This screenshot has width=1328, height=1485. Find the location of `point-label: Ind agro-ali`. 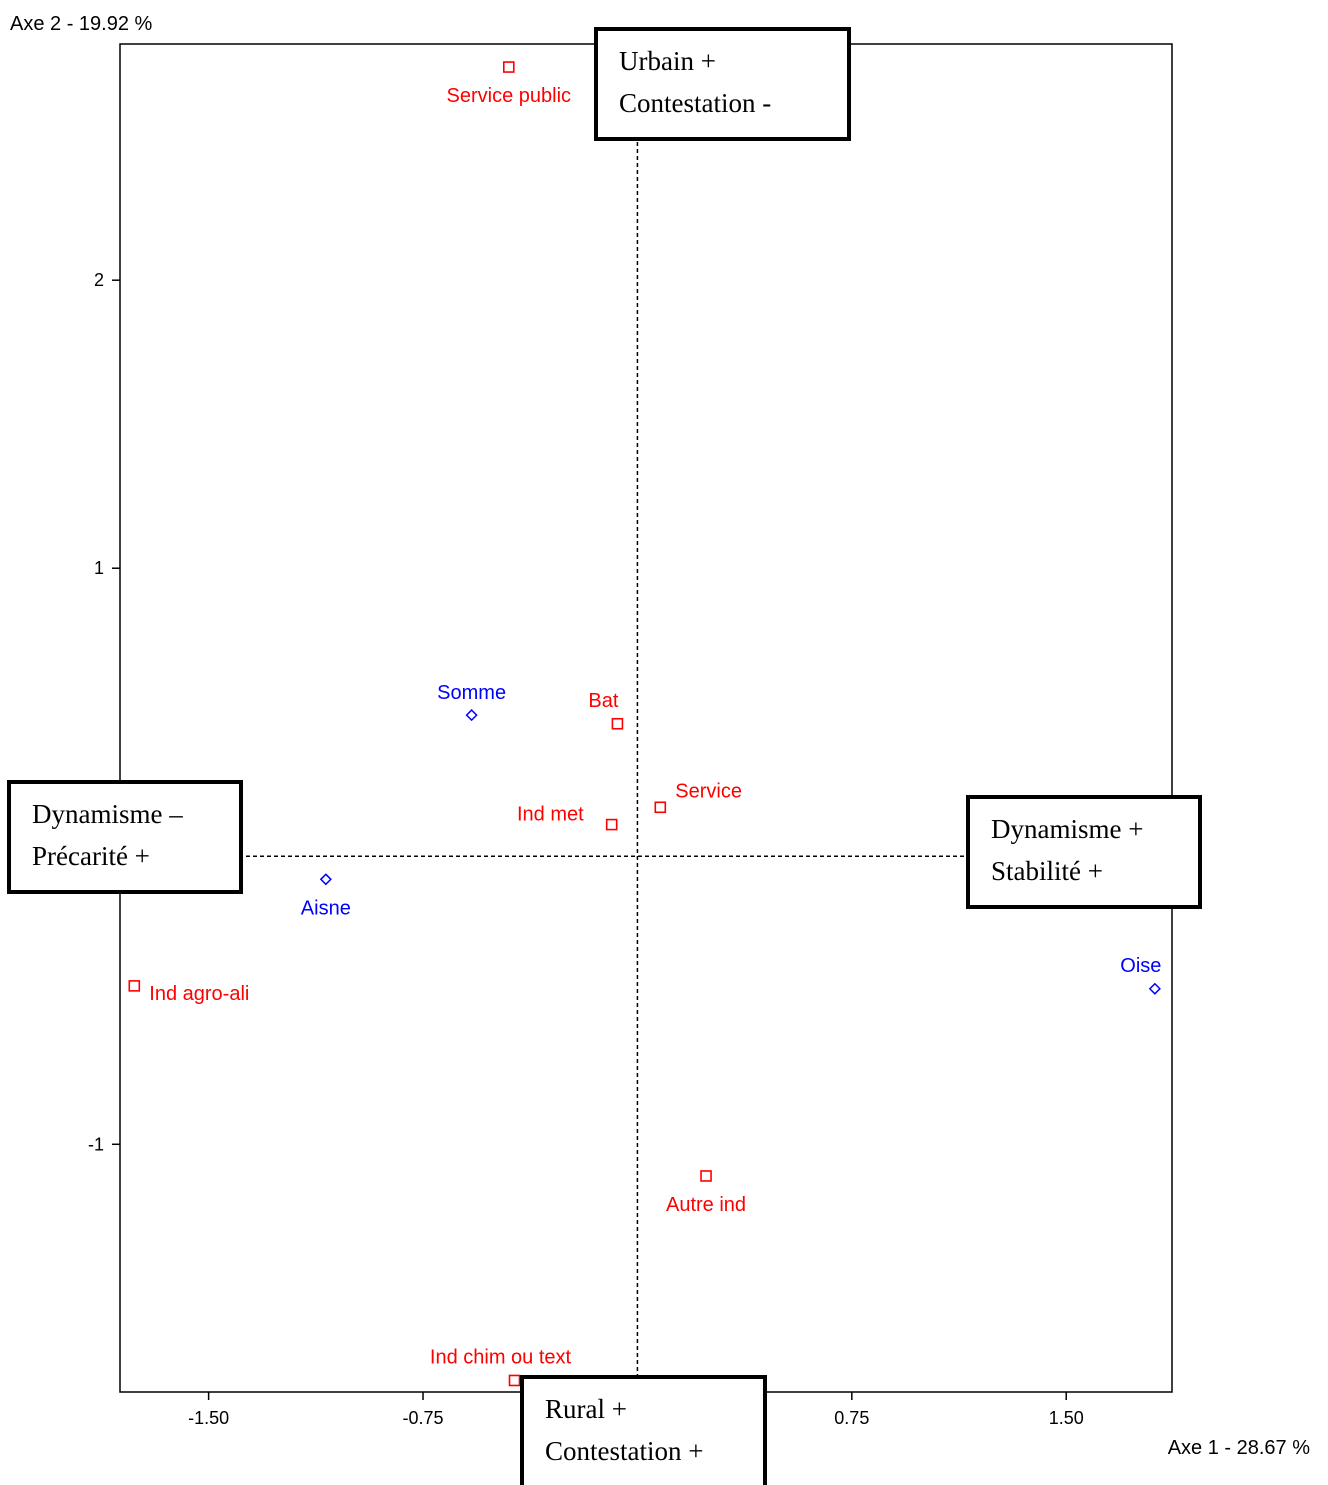

point-label: Ind agro-ali is located at coordinates (199, 994).